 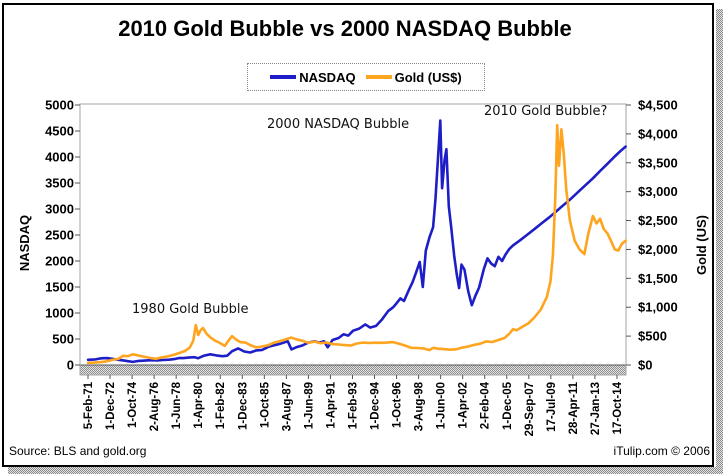 What do you see at coordinates (442, 405) in the screenshot?
I see `x-tick-label: 1-Jun-00` at bounding box center [442, 405].